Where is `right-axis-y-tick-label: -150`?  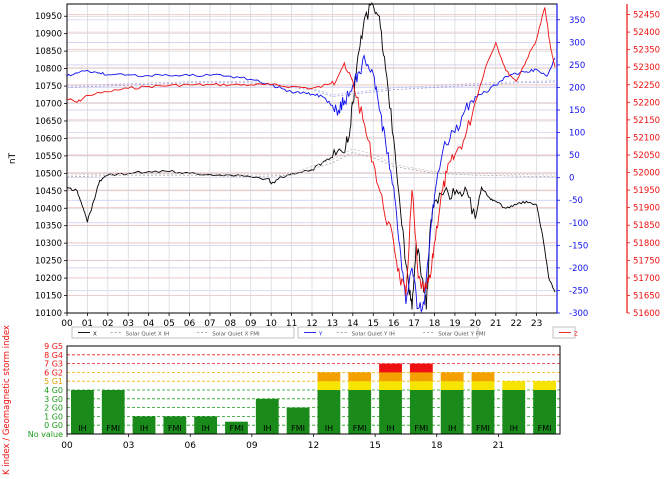
right-axis-y-tick-label: -150 is located at coordinates (578, 246).